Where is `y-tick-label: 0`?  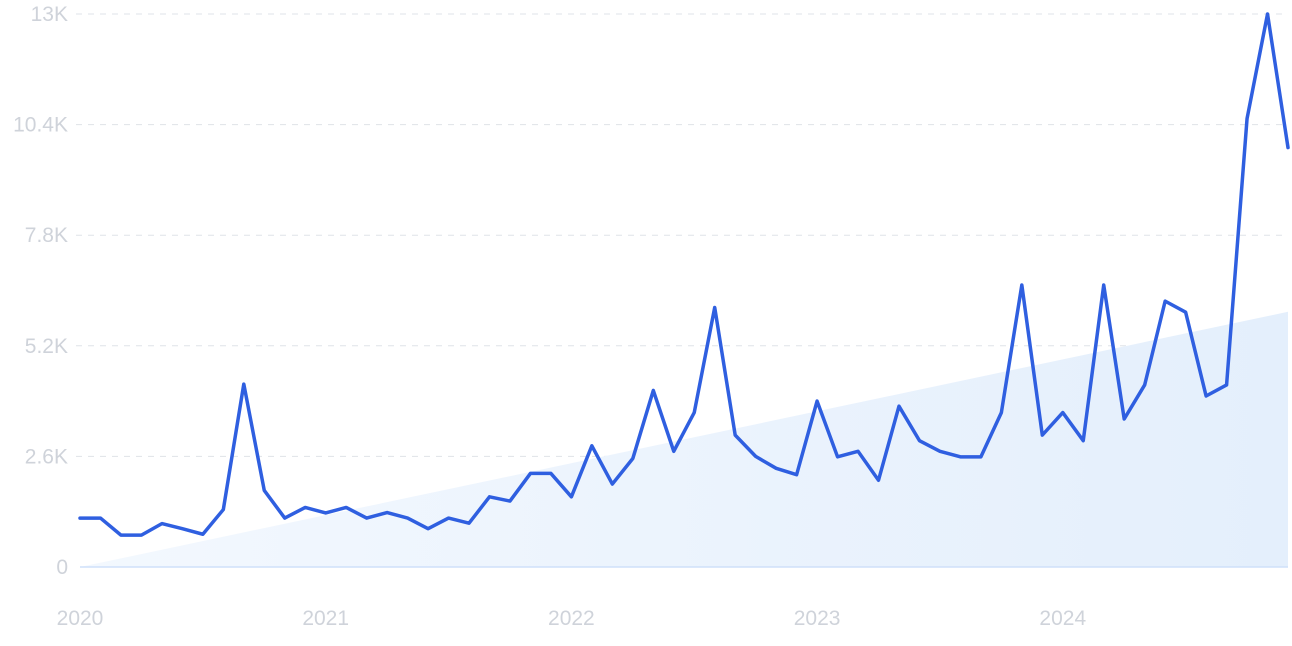 y-tick-label: 0 is located at coordinates (62, 567).